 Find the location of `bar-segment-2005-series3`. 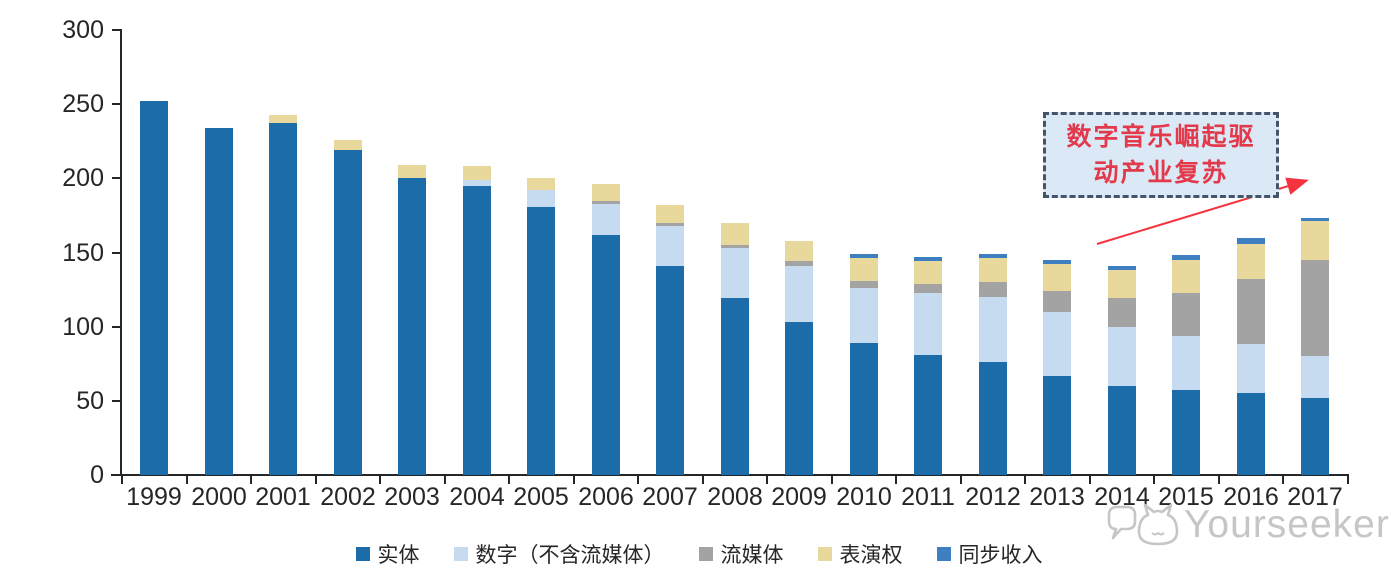

bar-segment-2005-series3 is located at coordinates (541, 184).